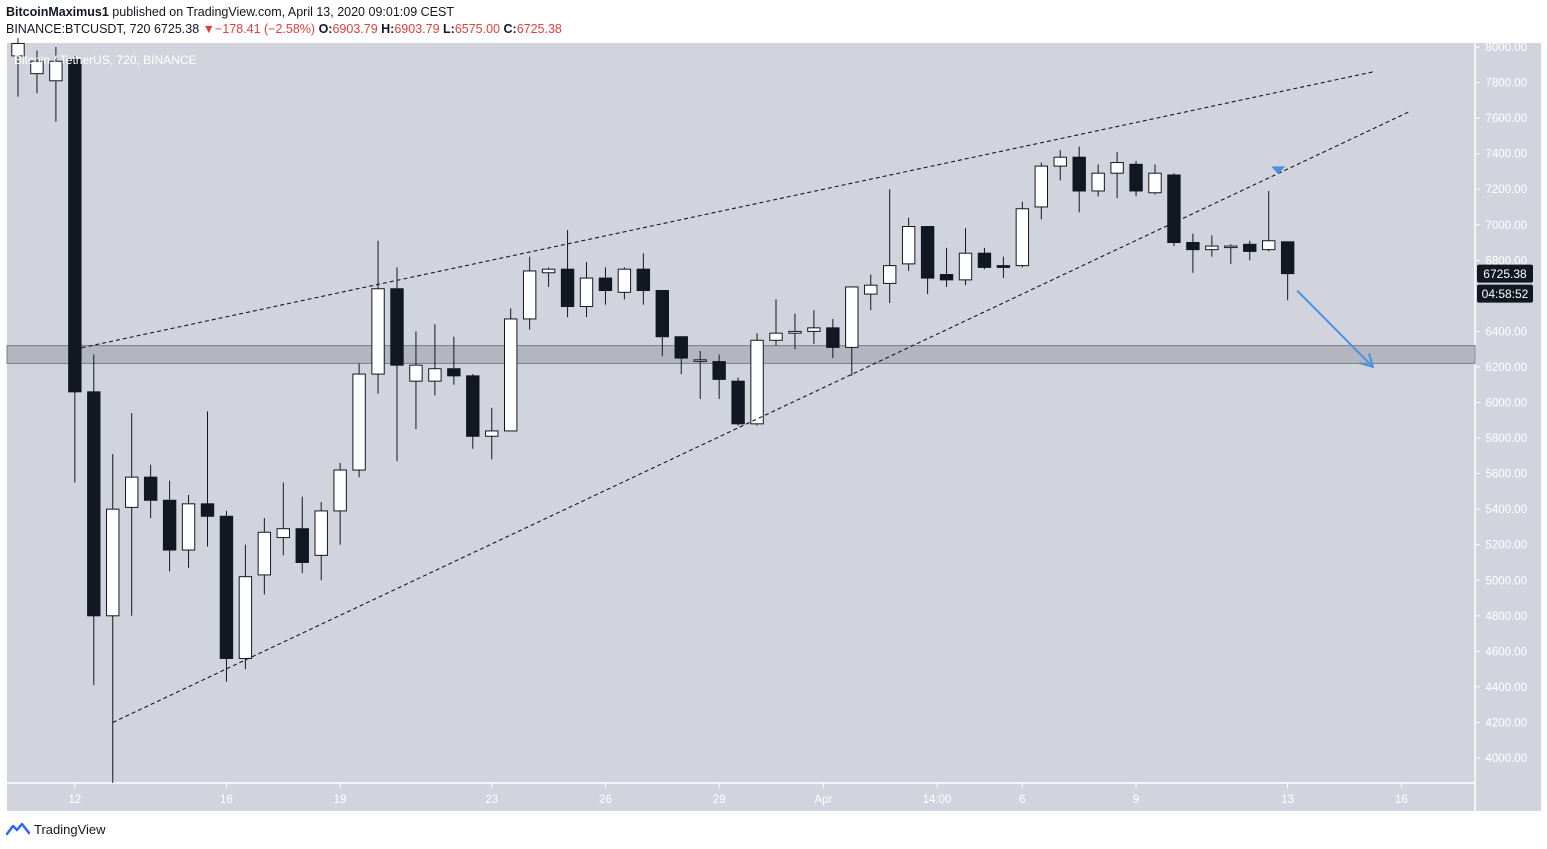 This screenshot has width=1547, height=849. What do you see at coordinates (18, 829) in the screenshot?
I see `tradingview-logo-icon` at bounding box center [18, 829].